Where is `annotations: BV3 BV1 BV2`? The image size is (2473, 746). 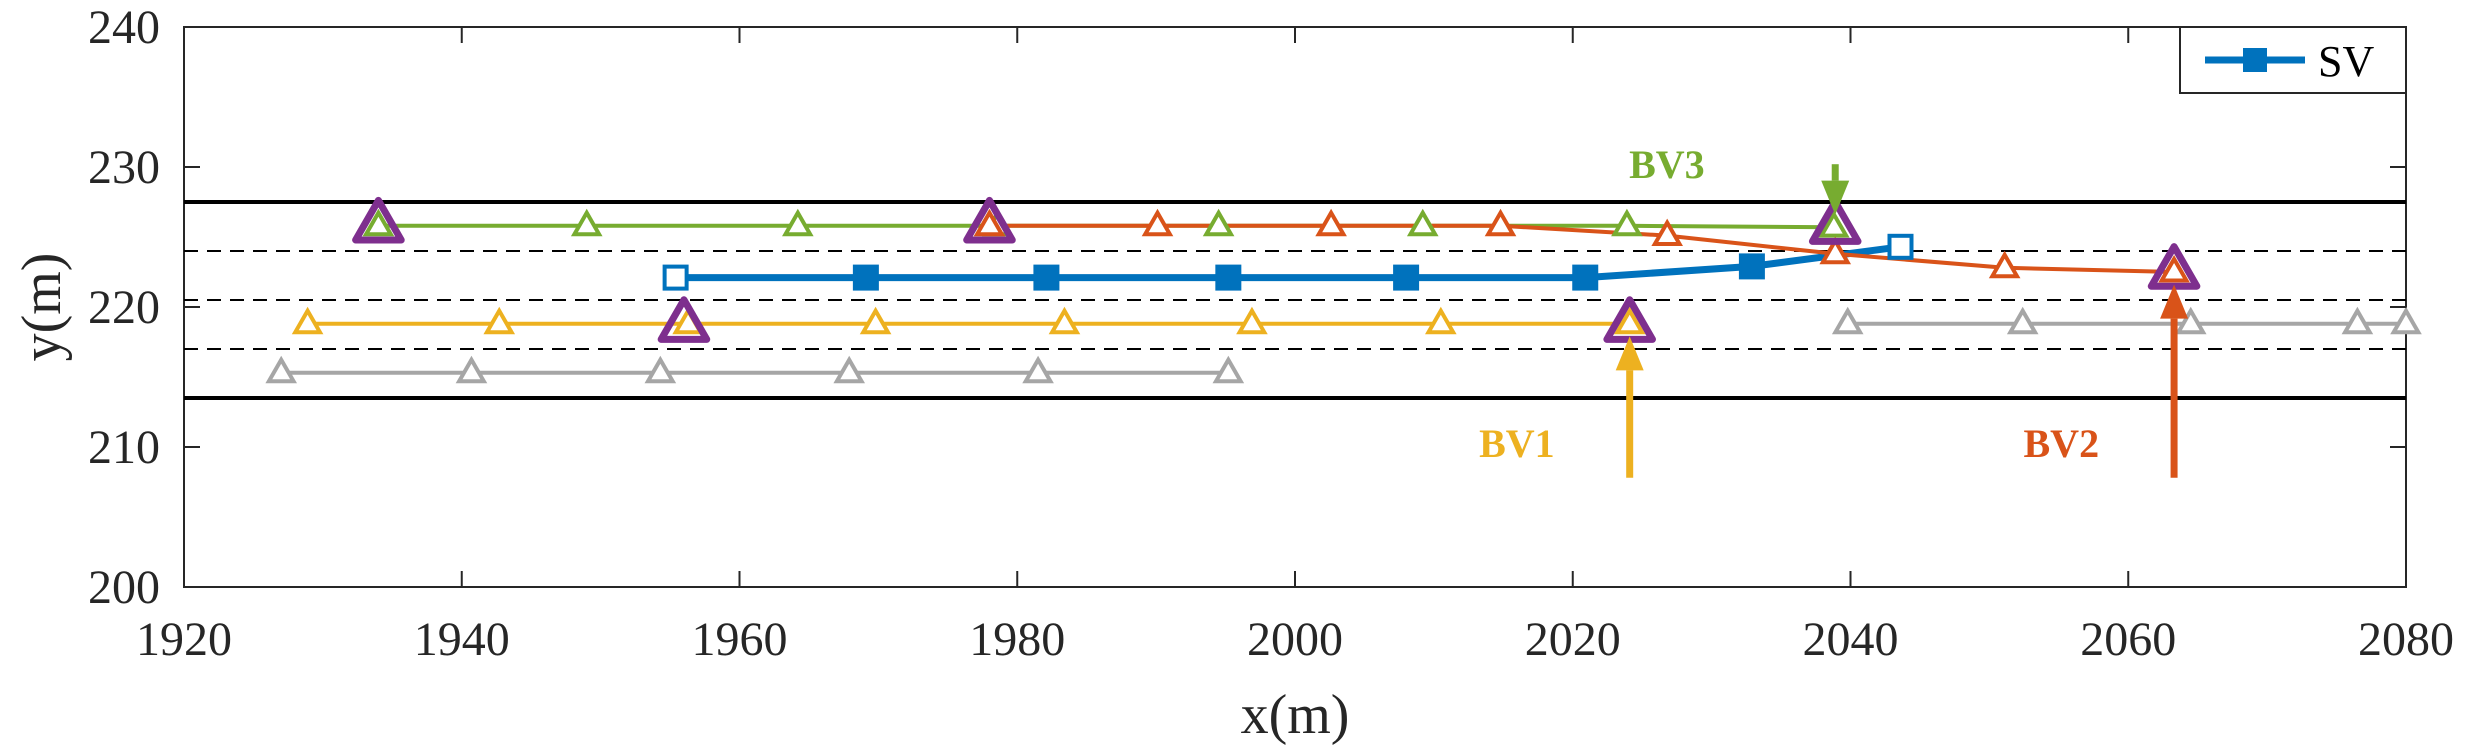
annotations: BV3 BV1 BV2 is located at coordinates (1834, 310).